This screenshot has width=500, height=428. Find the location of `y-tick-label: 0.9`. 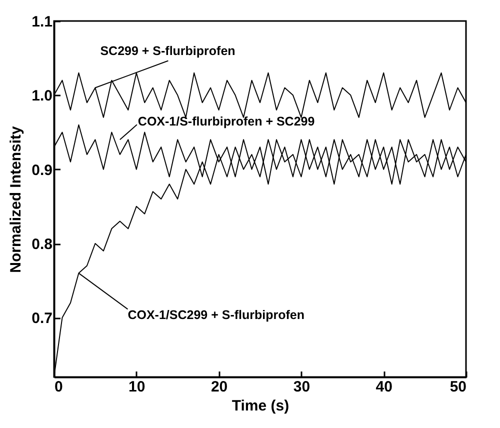

y-tick-label: 0.9 is located at coordinates (42, 170).